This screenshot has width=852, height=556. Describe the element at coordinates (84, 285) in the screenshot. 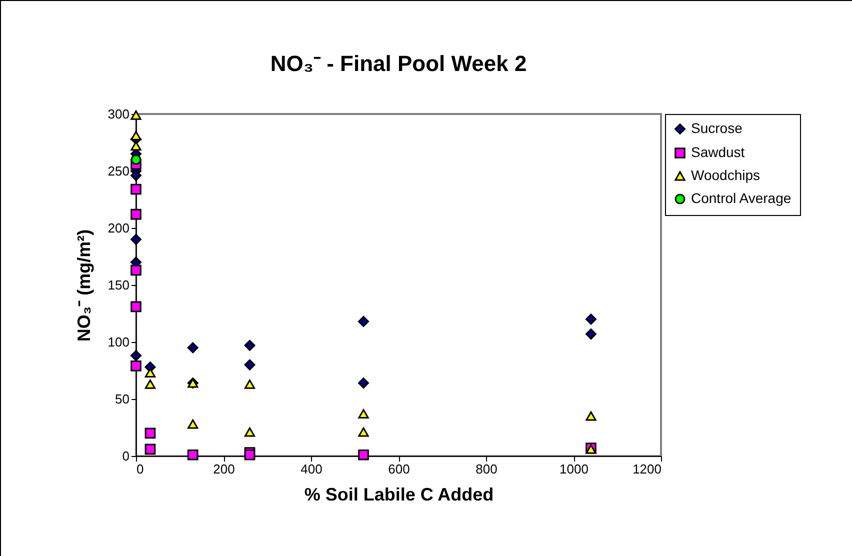

I see `y-axis-title: NO₃⁻ (mg/m²)` at that location.